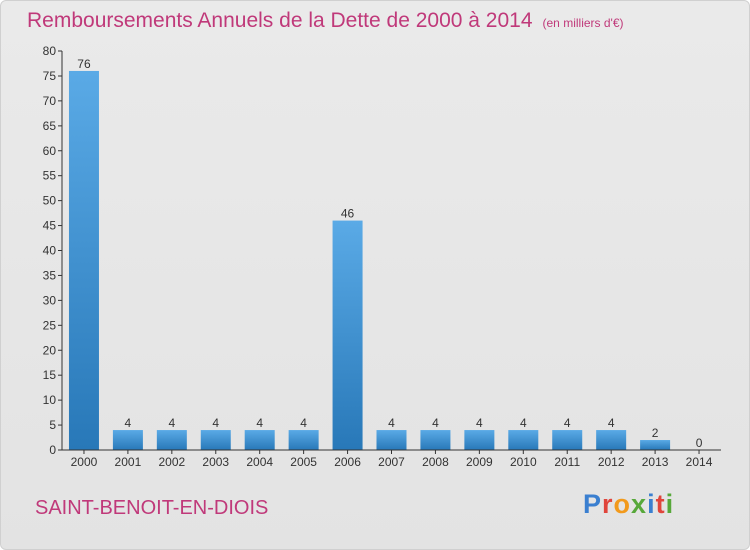 Image resolution: width=750 pixels, height=550 pixels. What do you see at coordinates (303, 423) in the screenshot?
I see `data-label-2005: 4` at bounding box center [303, 423].